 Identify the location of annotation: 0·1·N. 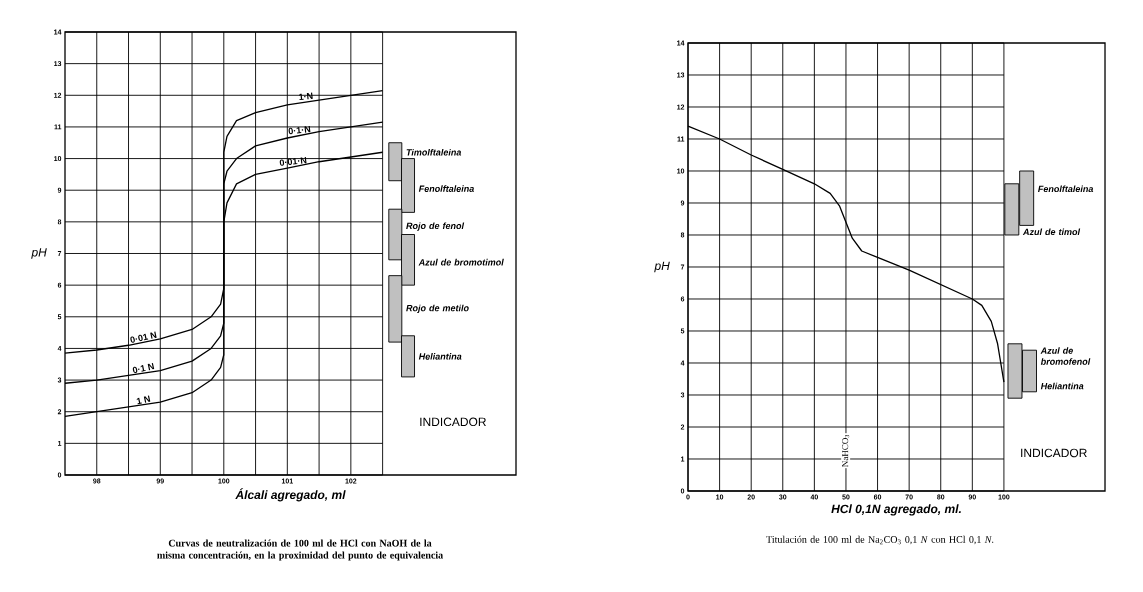
(299, 130).